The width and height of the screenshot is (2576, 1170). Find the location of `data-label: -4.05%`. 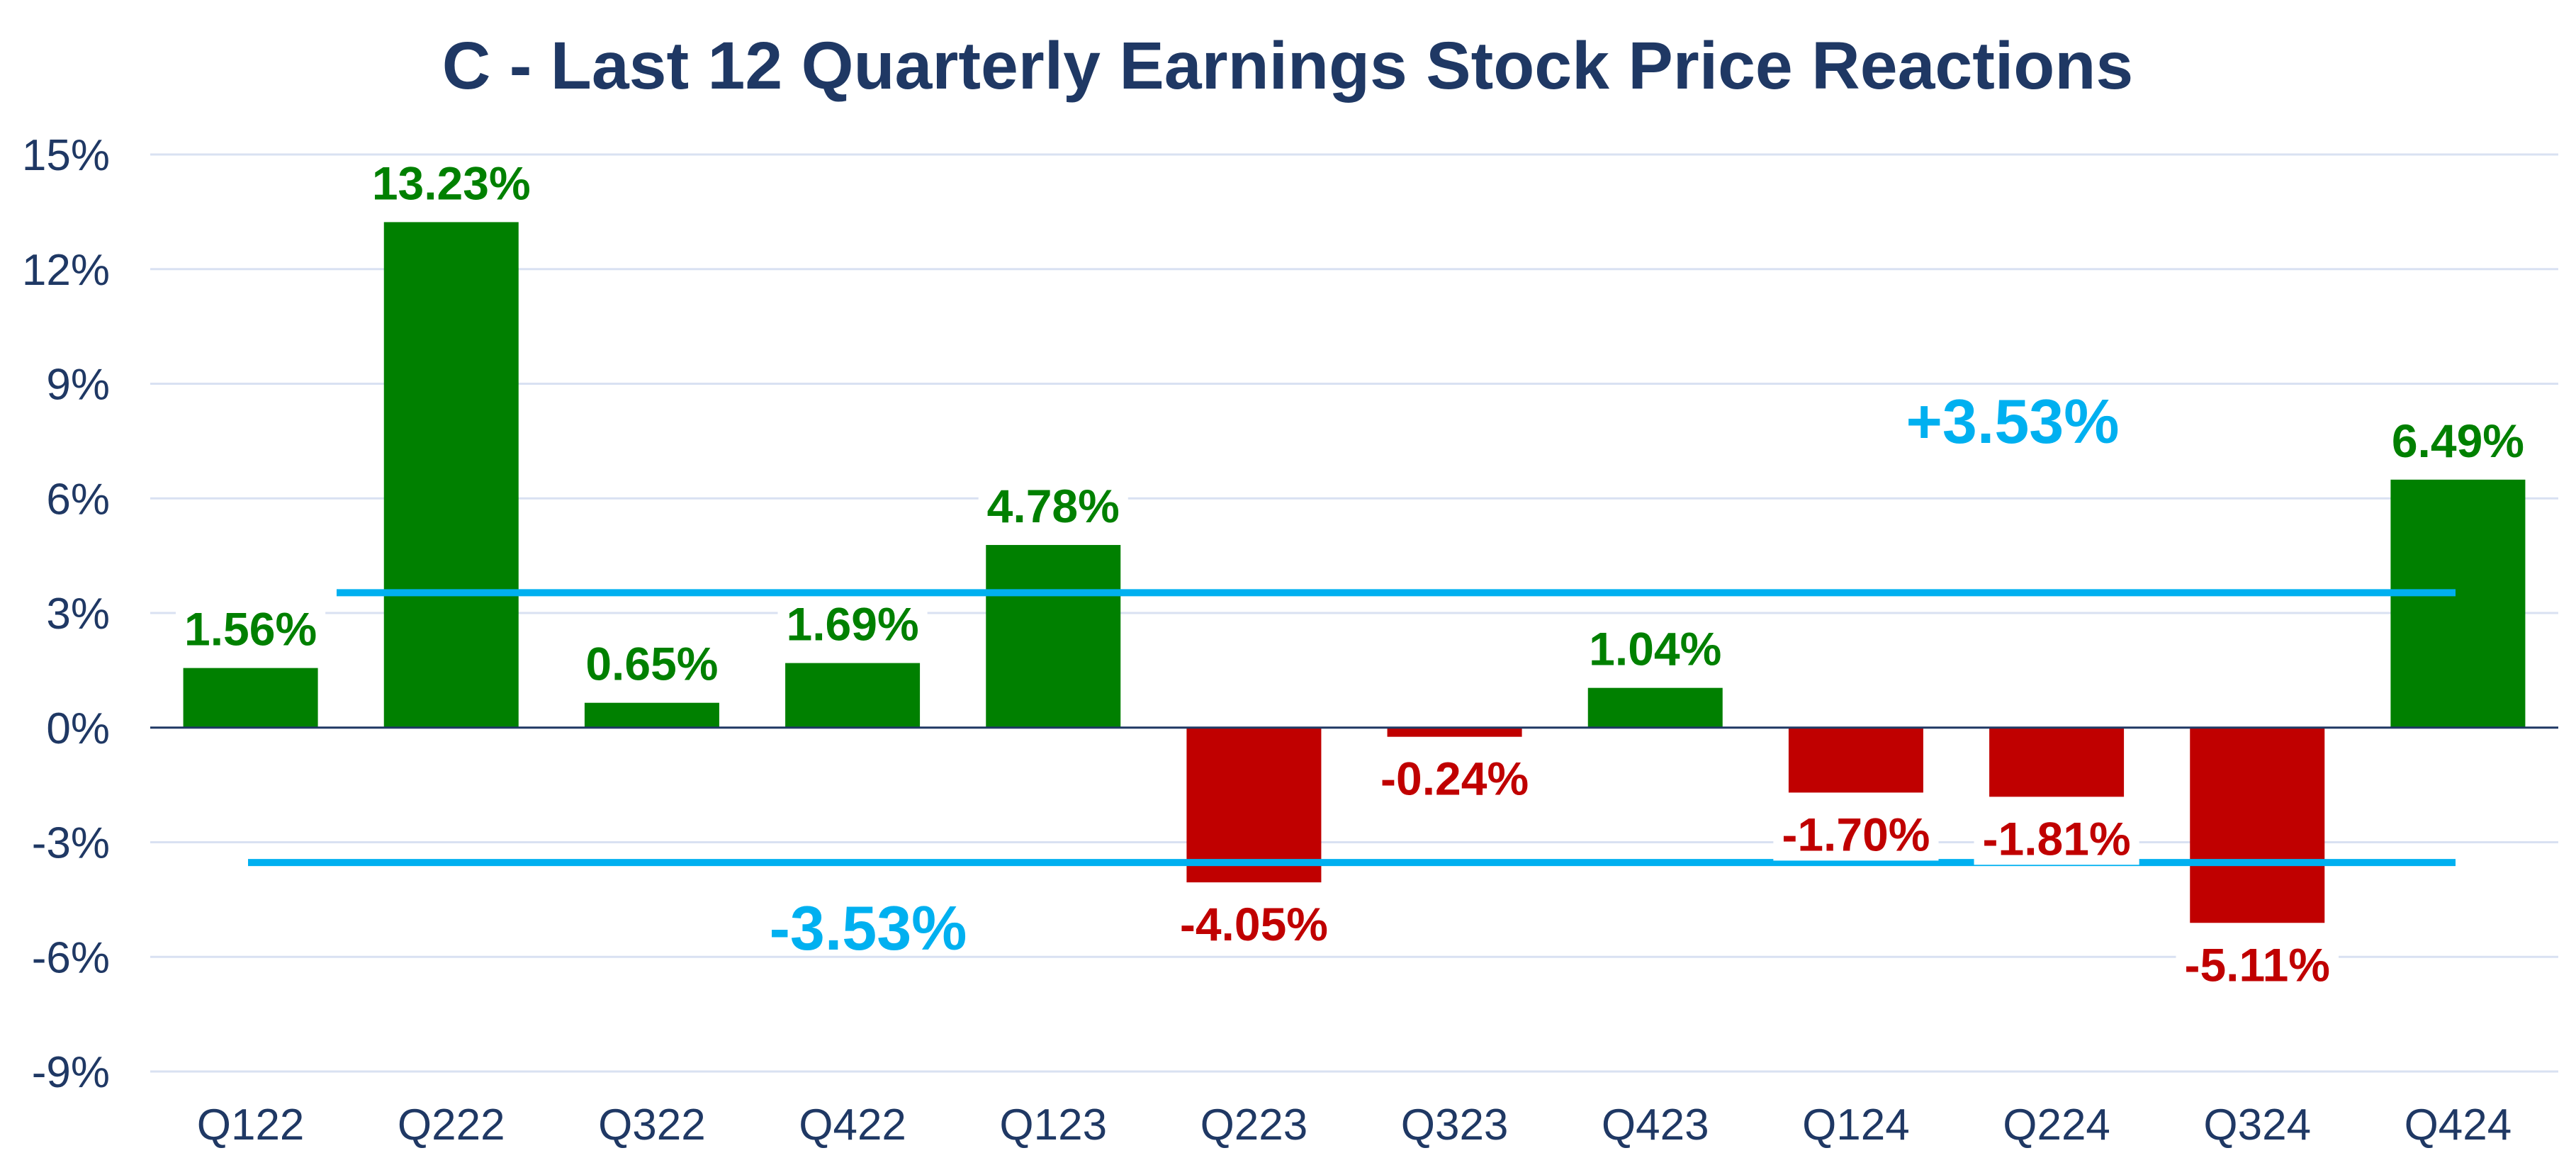

data-label: -4.05% is located at coordinates (1254, 924).